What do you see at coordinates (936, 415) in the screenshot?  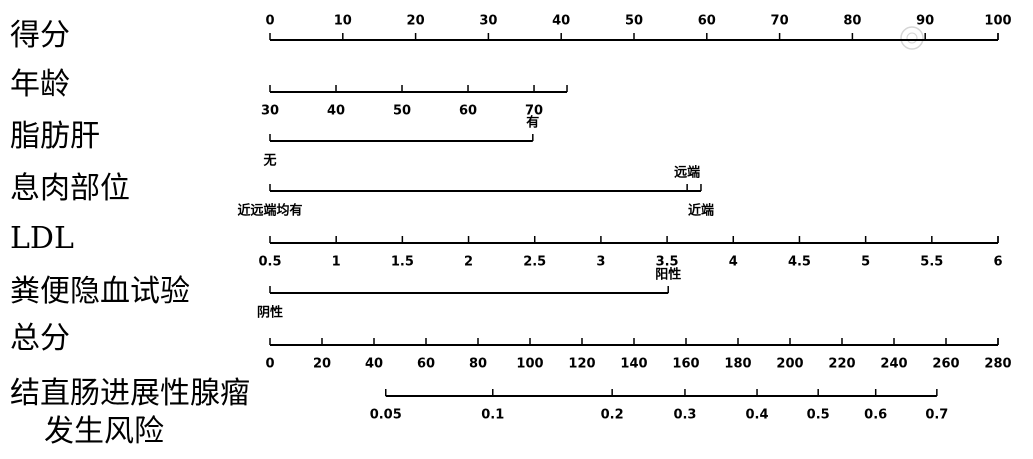 I see `tick-label: 0.7` at bounding box center [936, 415].